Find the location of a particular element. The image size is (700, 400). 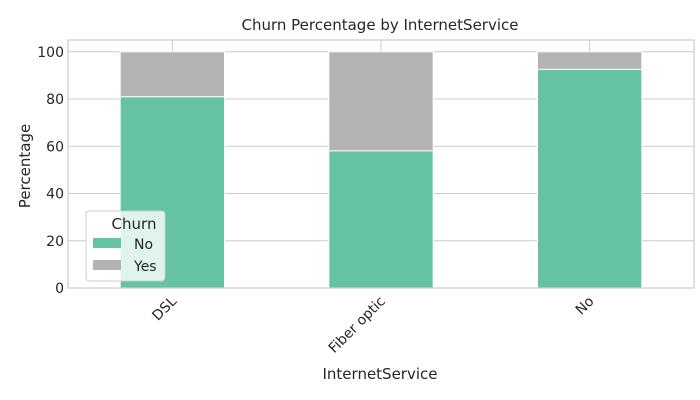

x-tick-label-1: Fiber optic is located at coordinates (357, 325).